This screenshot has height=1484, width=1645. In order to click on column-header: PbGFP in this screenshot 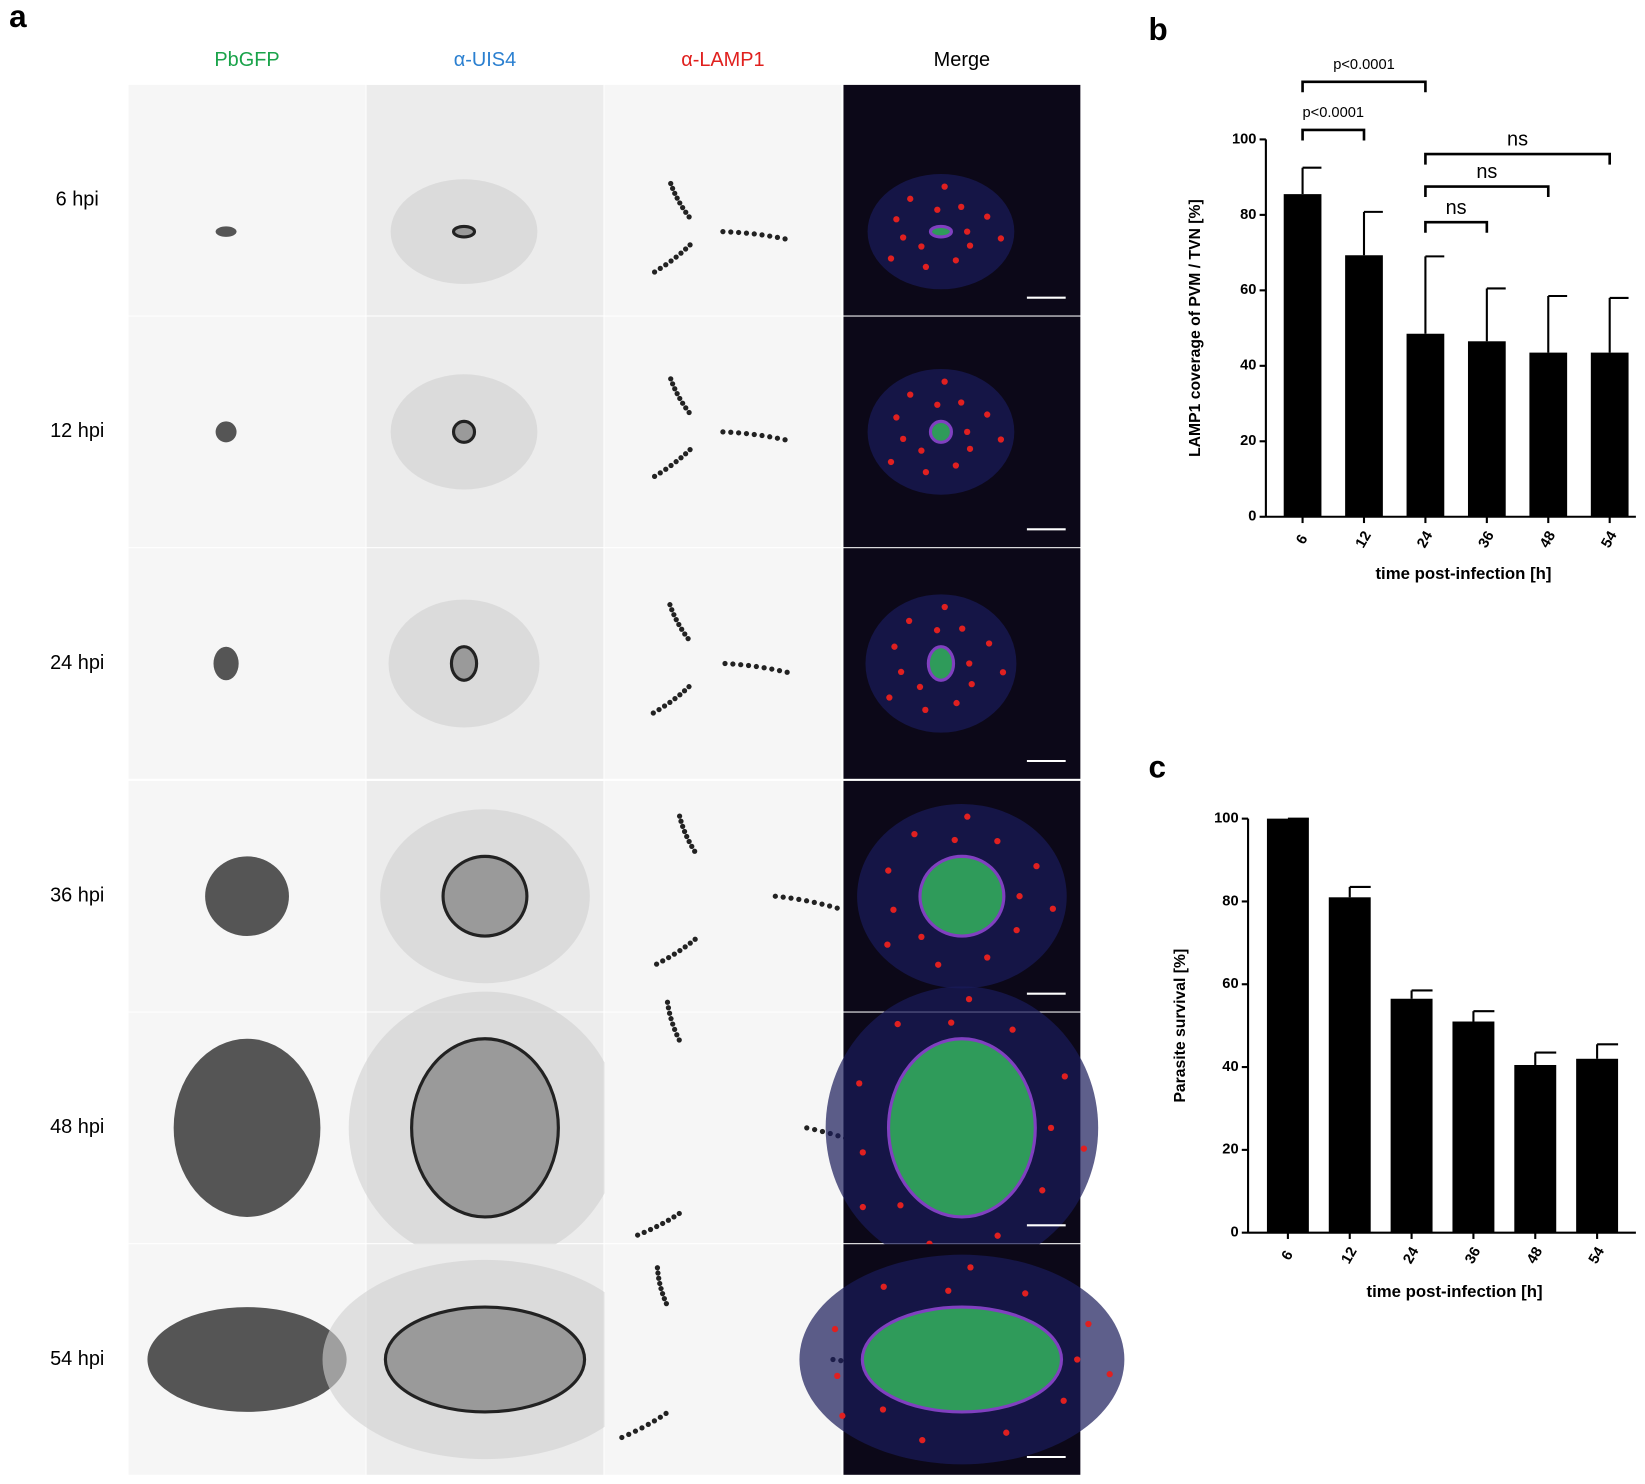, I will do `click(246, 60)`.